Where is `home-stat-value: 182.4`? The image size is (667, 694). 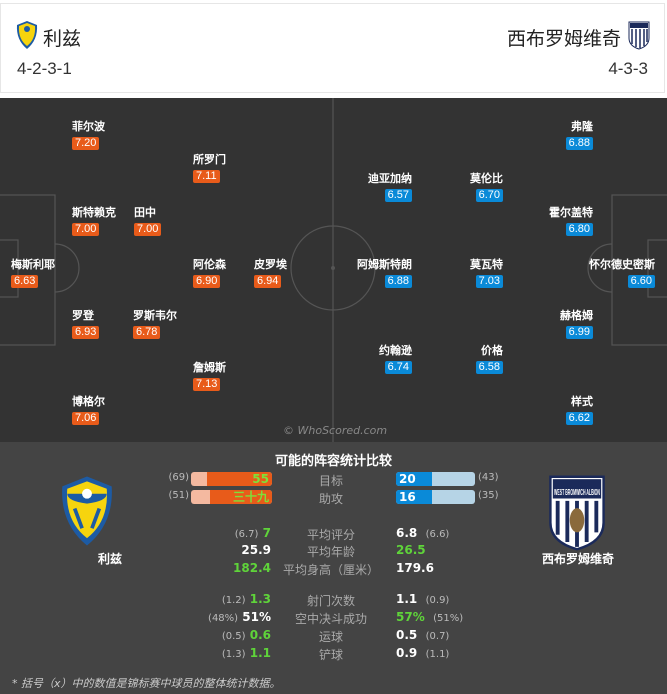 home-stat-value: 182.4 is located at coordinates (252, 568).